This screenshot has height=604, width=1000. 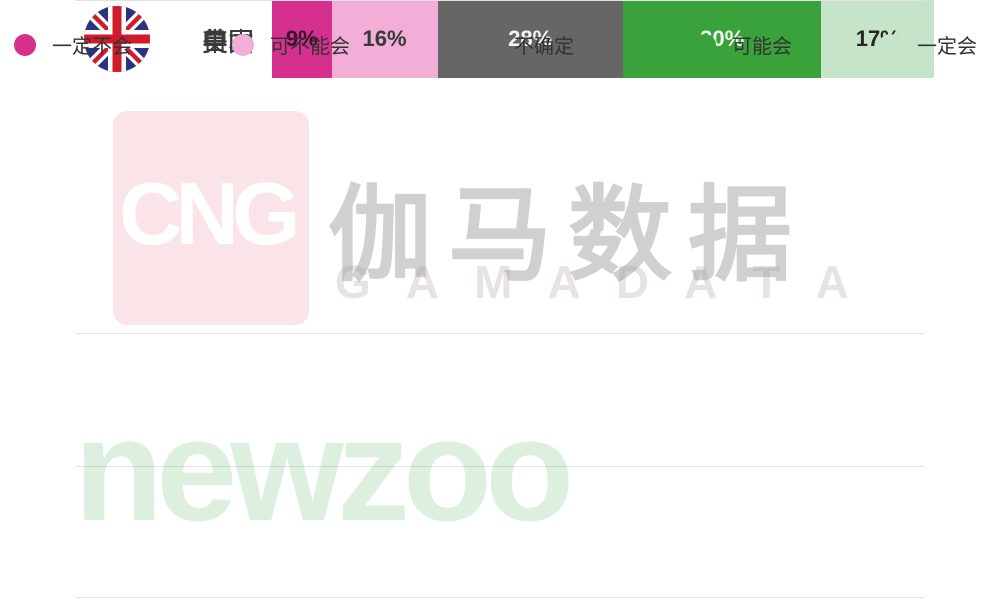 I want to click on watermark-gamma-letters: G A M A D A T A, so click(x=598, y=282).